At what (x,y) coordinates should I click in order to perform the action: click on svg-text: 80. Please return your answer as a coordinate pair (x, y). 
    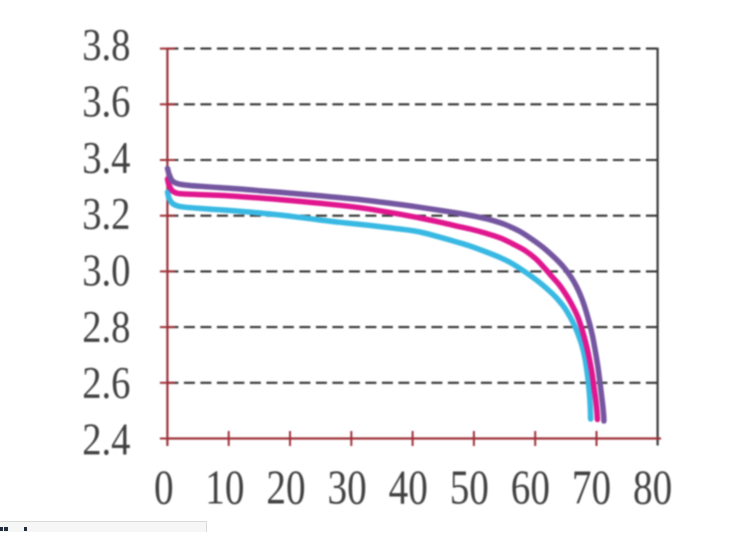
    Looking at the image, I should click on (652, 486).